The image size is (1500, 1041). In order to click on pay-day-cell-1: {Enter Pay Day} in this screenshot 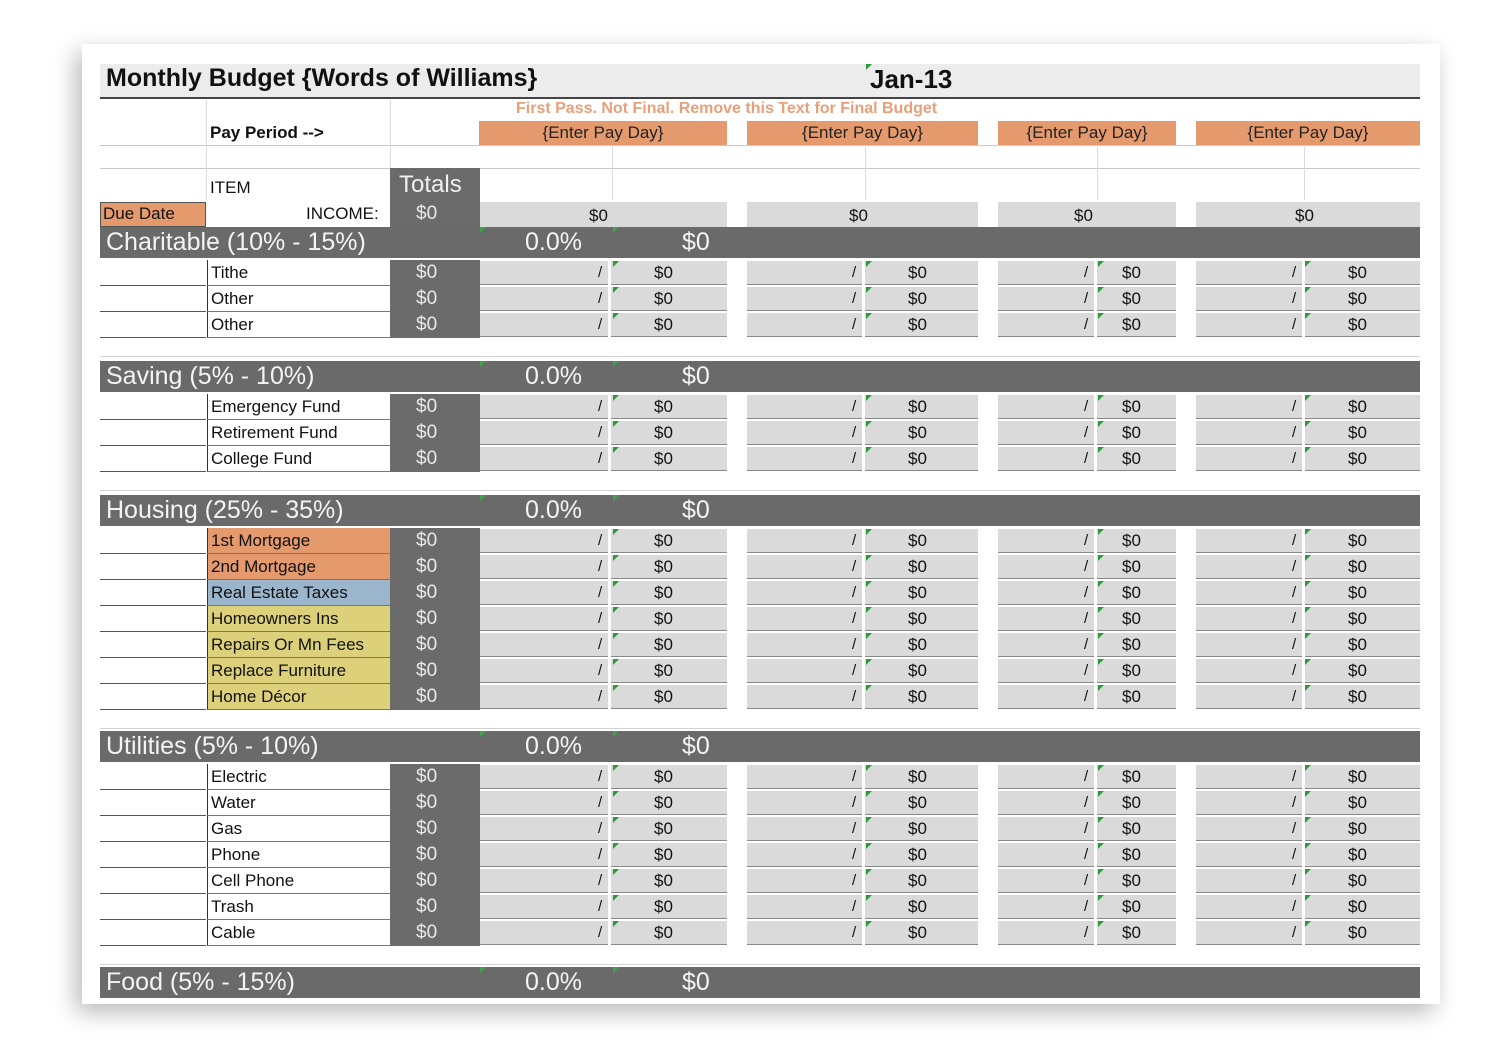, I will do `click(603, 133)`.